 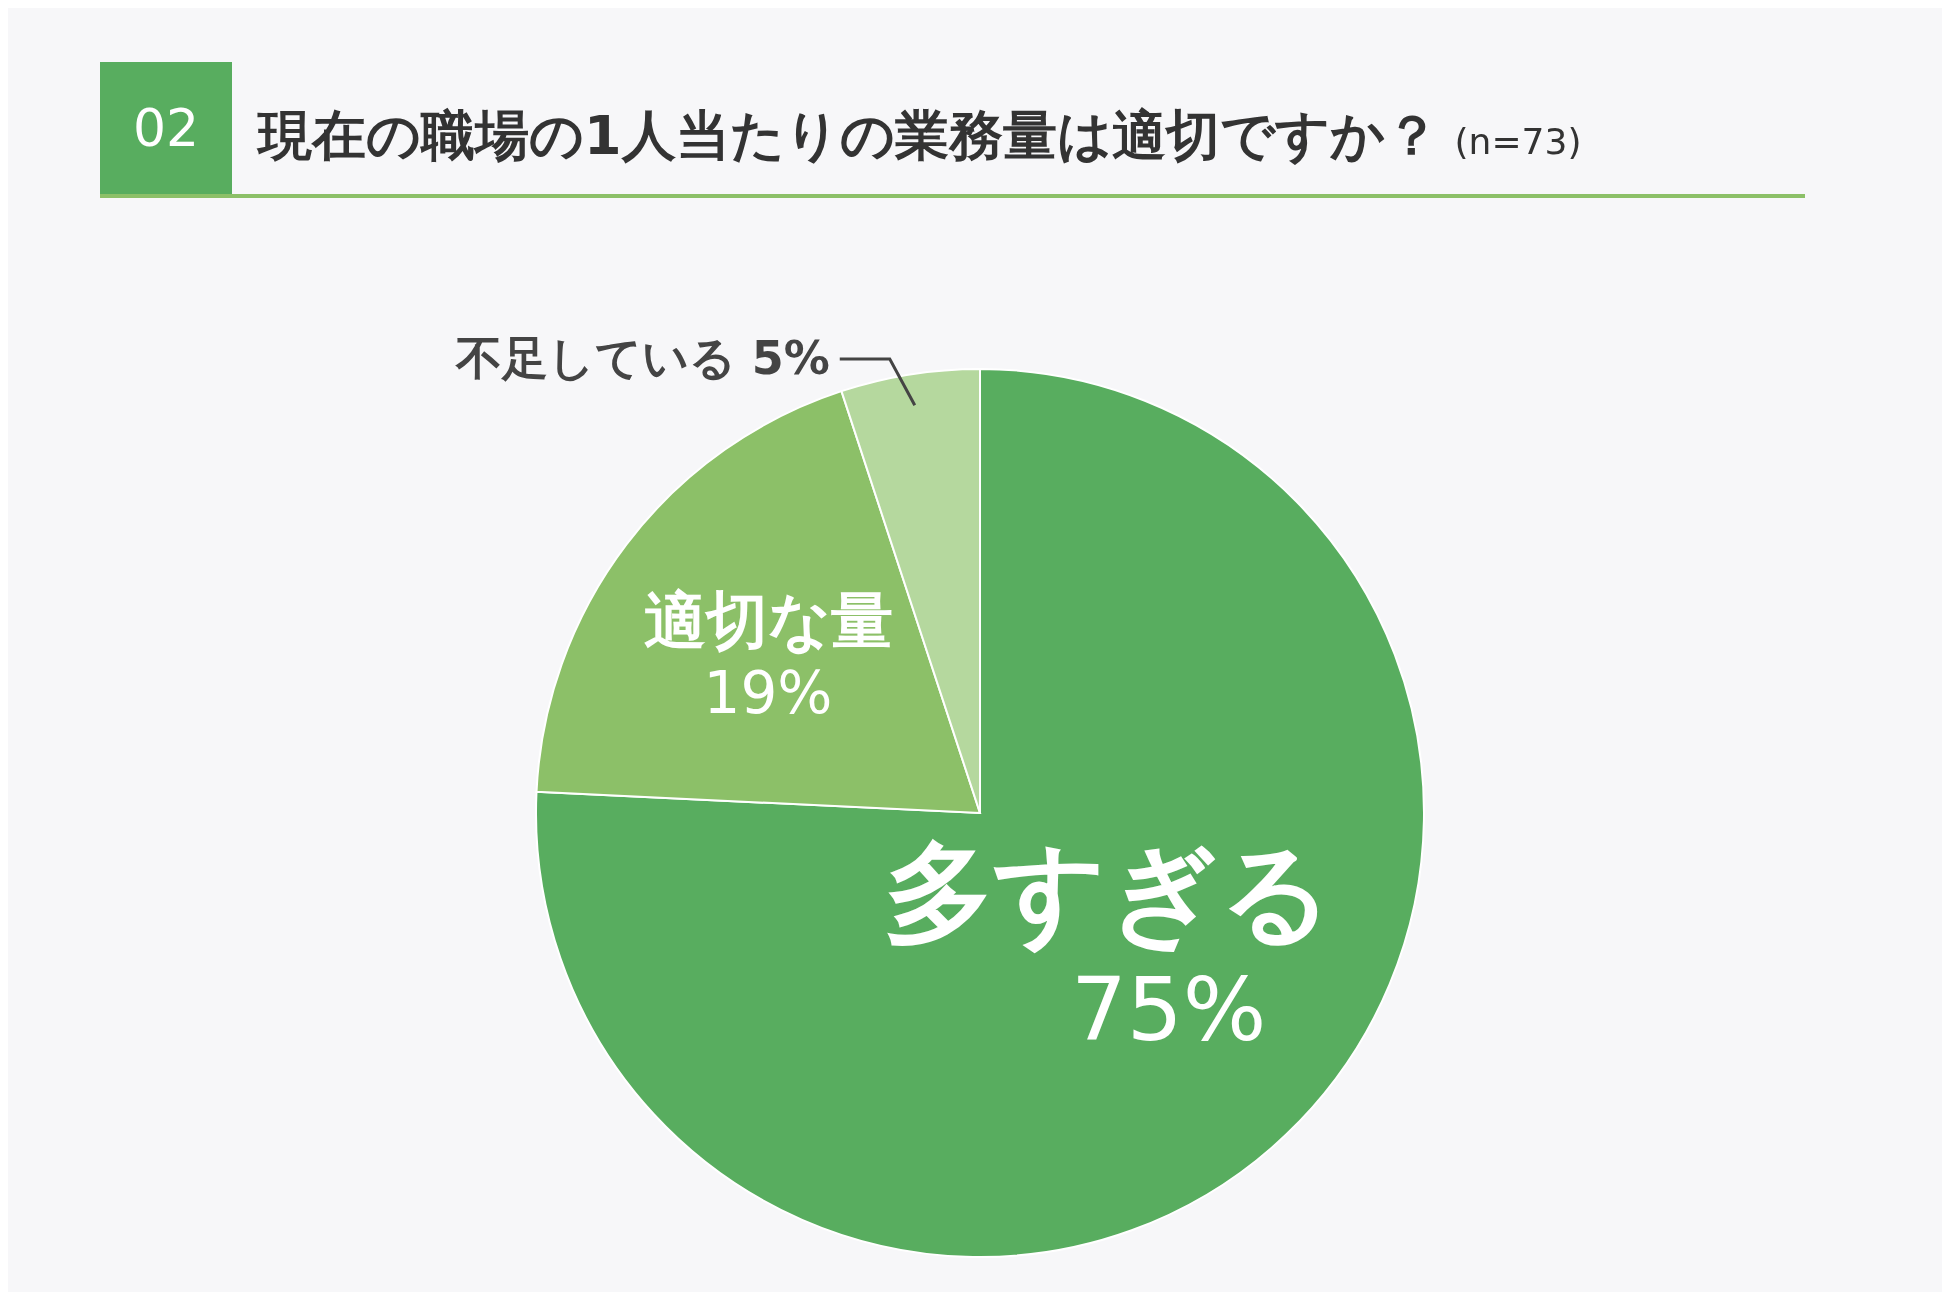 What do you see at coordinates (166, 128) in the screenshot?
I see `text: 02` at bounding box center [166, 128].